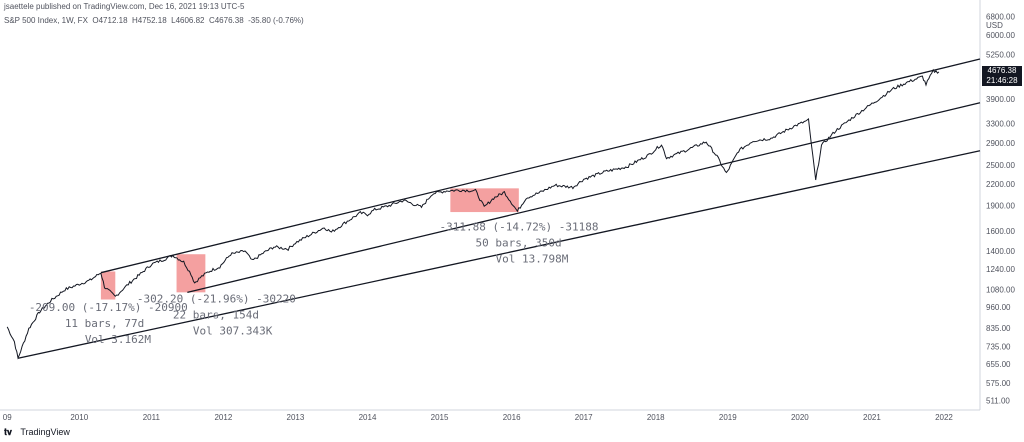  I want to click on x-tick-label: 2019, so click(728, 417).